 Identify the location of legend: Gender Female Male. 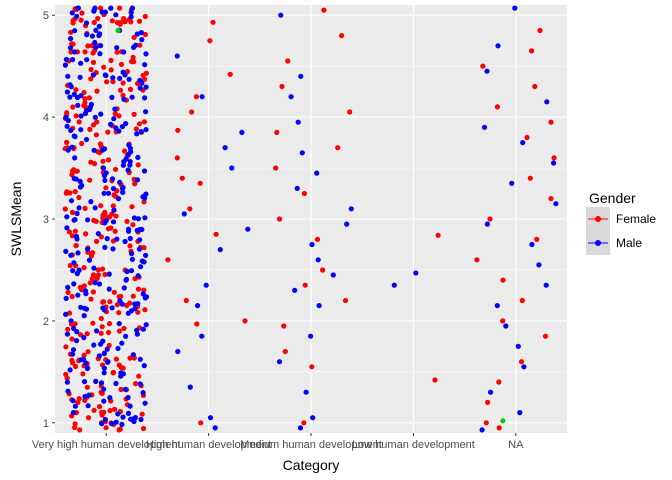
(621, 222).